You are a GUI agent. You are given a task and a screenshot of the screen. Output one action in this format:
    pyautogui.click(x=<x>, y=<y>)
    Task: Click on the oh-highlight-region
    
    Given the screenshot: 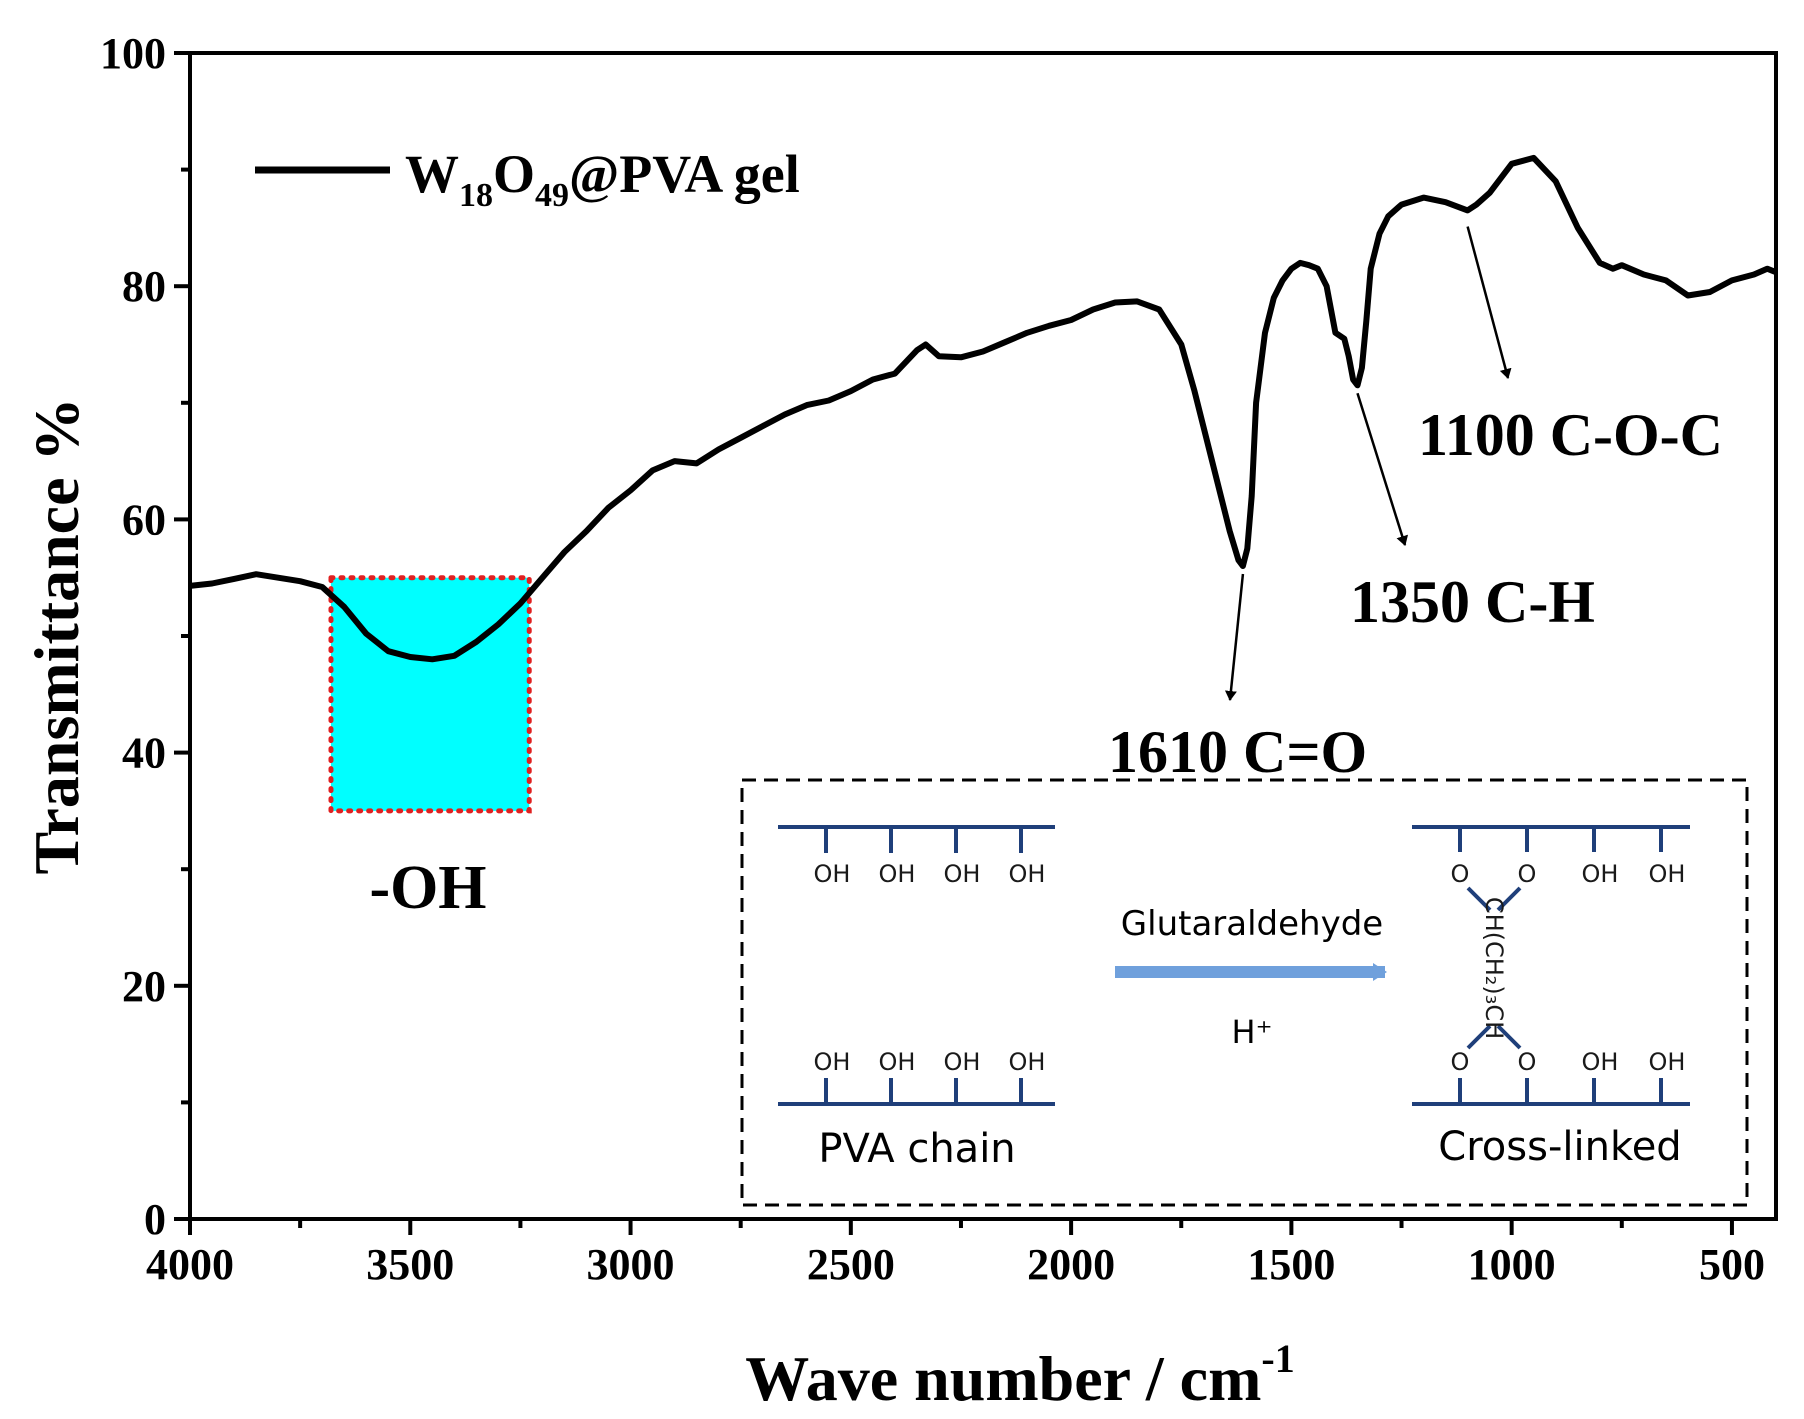 What is the action you would take?
    pyautogui.click(x=430, y=694)
    